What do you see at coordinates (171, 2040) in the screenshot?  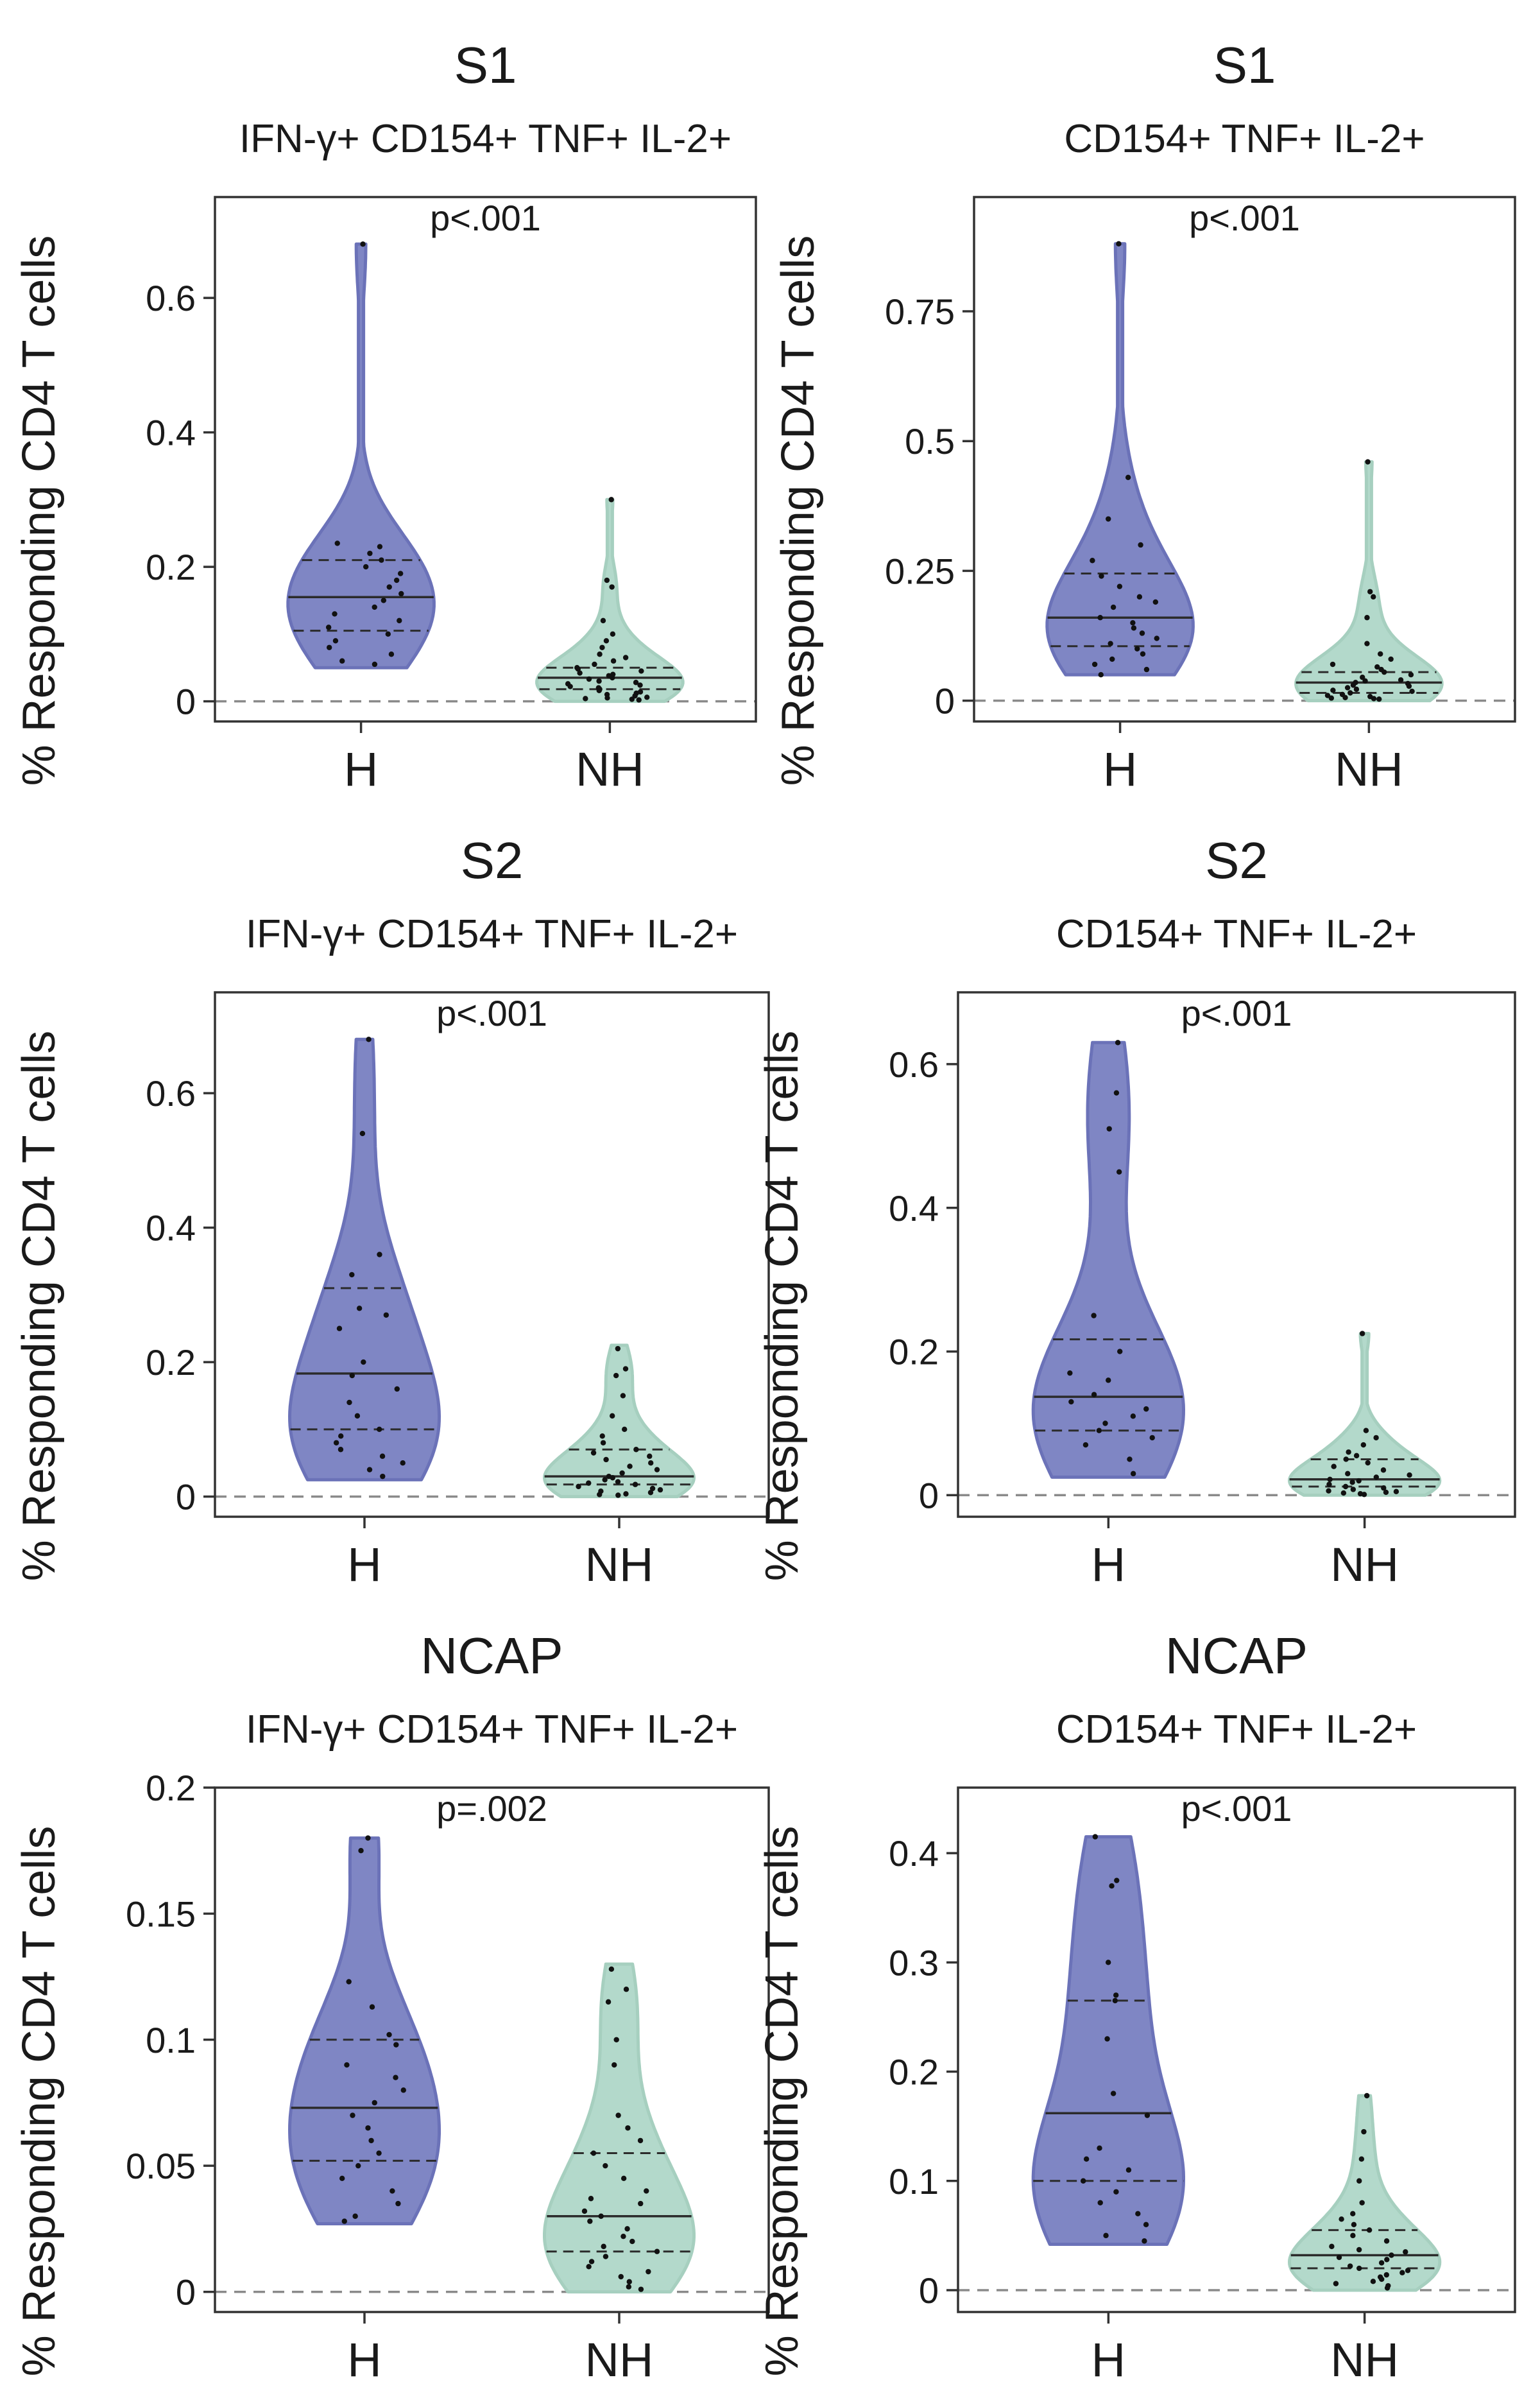 I see `y-tick-label: 0.1` at bounding box center [171, 2040].